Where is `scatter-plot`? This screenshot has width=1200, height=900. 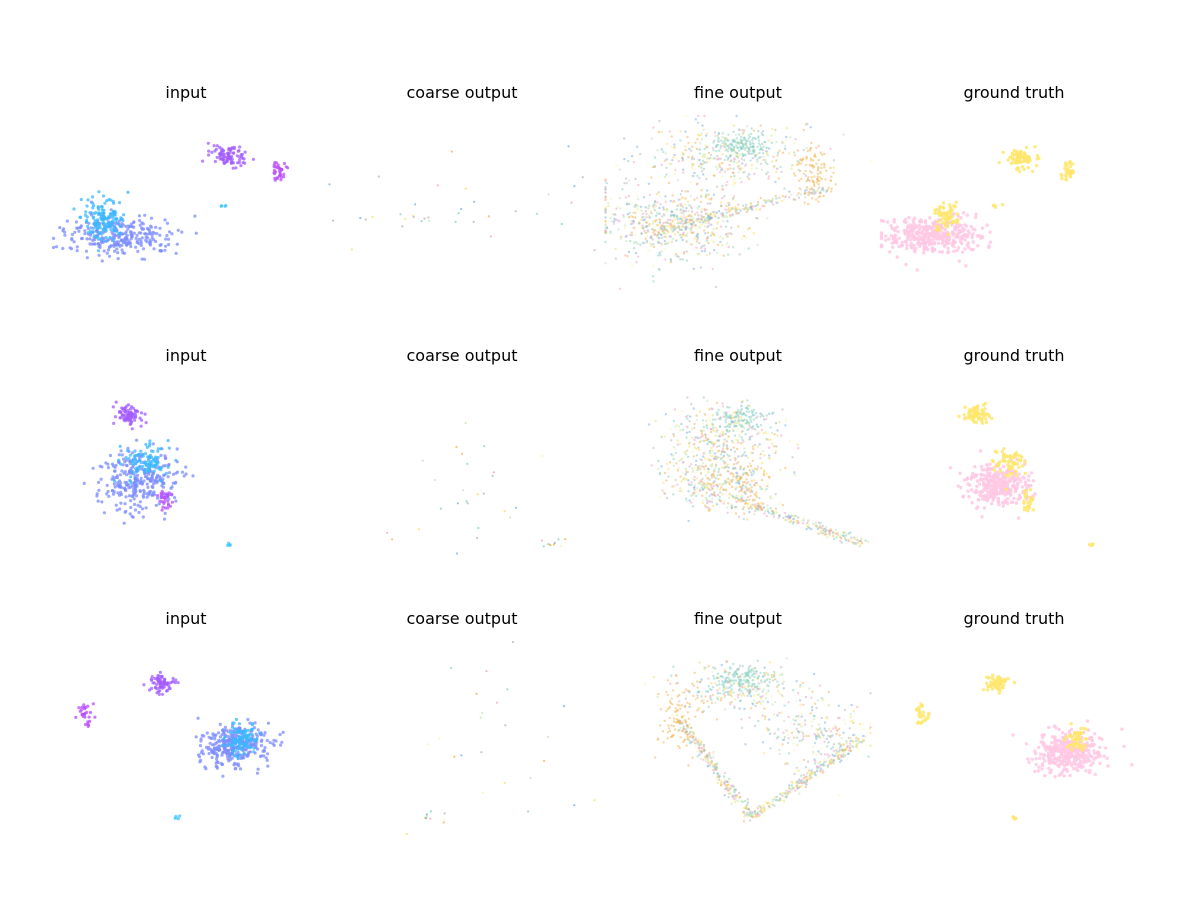 scatter-plot is located at coordinates (1021, 474).